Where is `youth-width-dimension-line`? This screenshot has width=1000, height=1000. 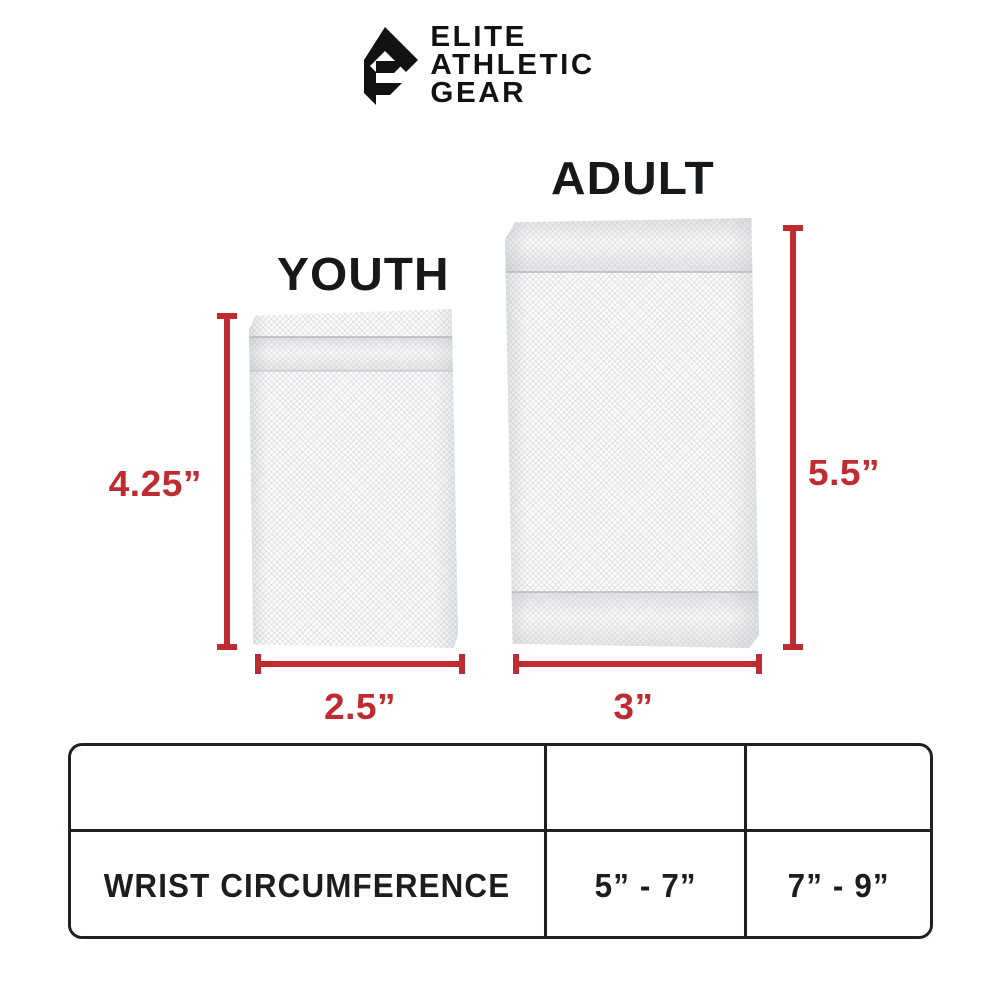 youth-width-dimension-line is located at coordinates (360, 664).